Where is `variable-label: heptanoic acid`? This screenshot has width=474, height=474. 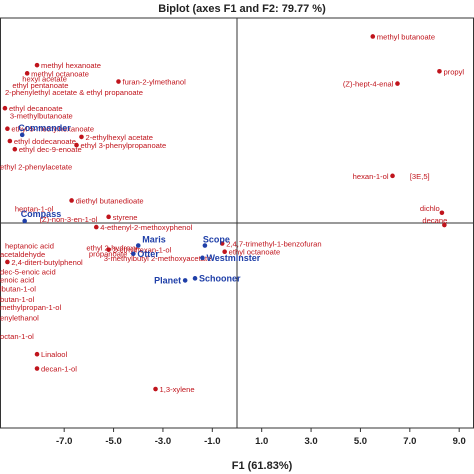 variable-label: heptanoic acid is located at coordinates (29, 246).